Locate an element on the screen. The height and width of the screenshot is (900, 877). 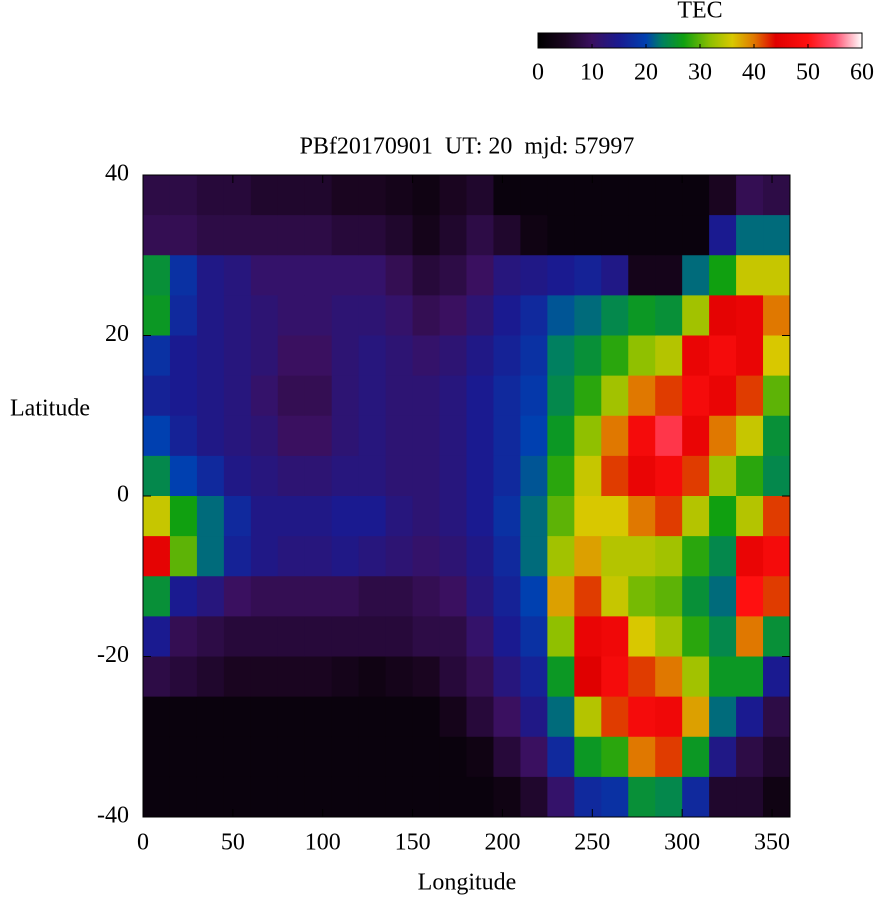
colorbar-tick-label: 60 is located at coordinates (862, 73).